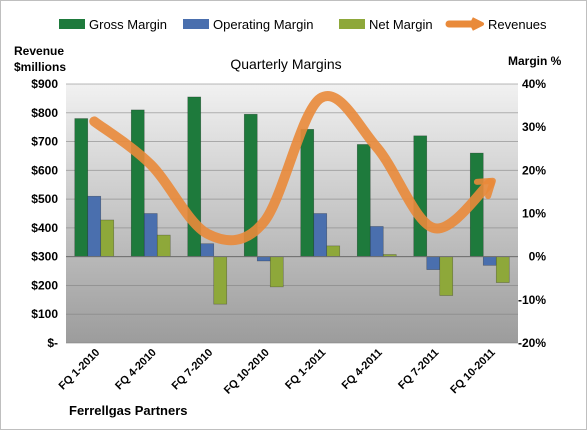 The width and height of the screenshot is (587, 430). I want to click on right-tick-label: 10%, so click(534, 214).